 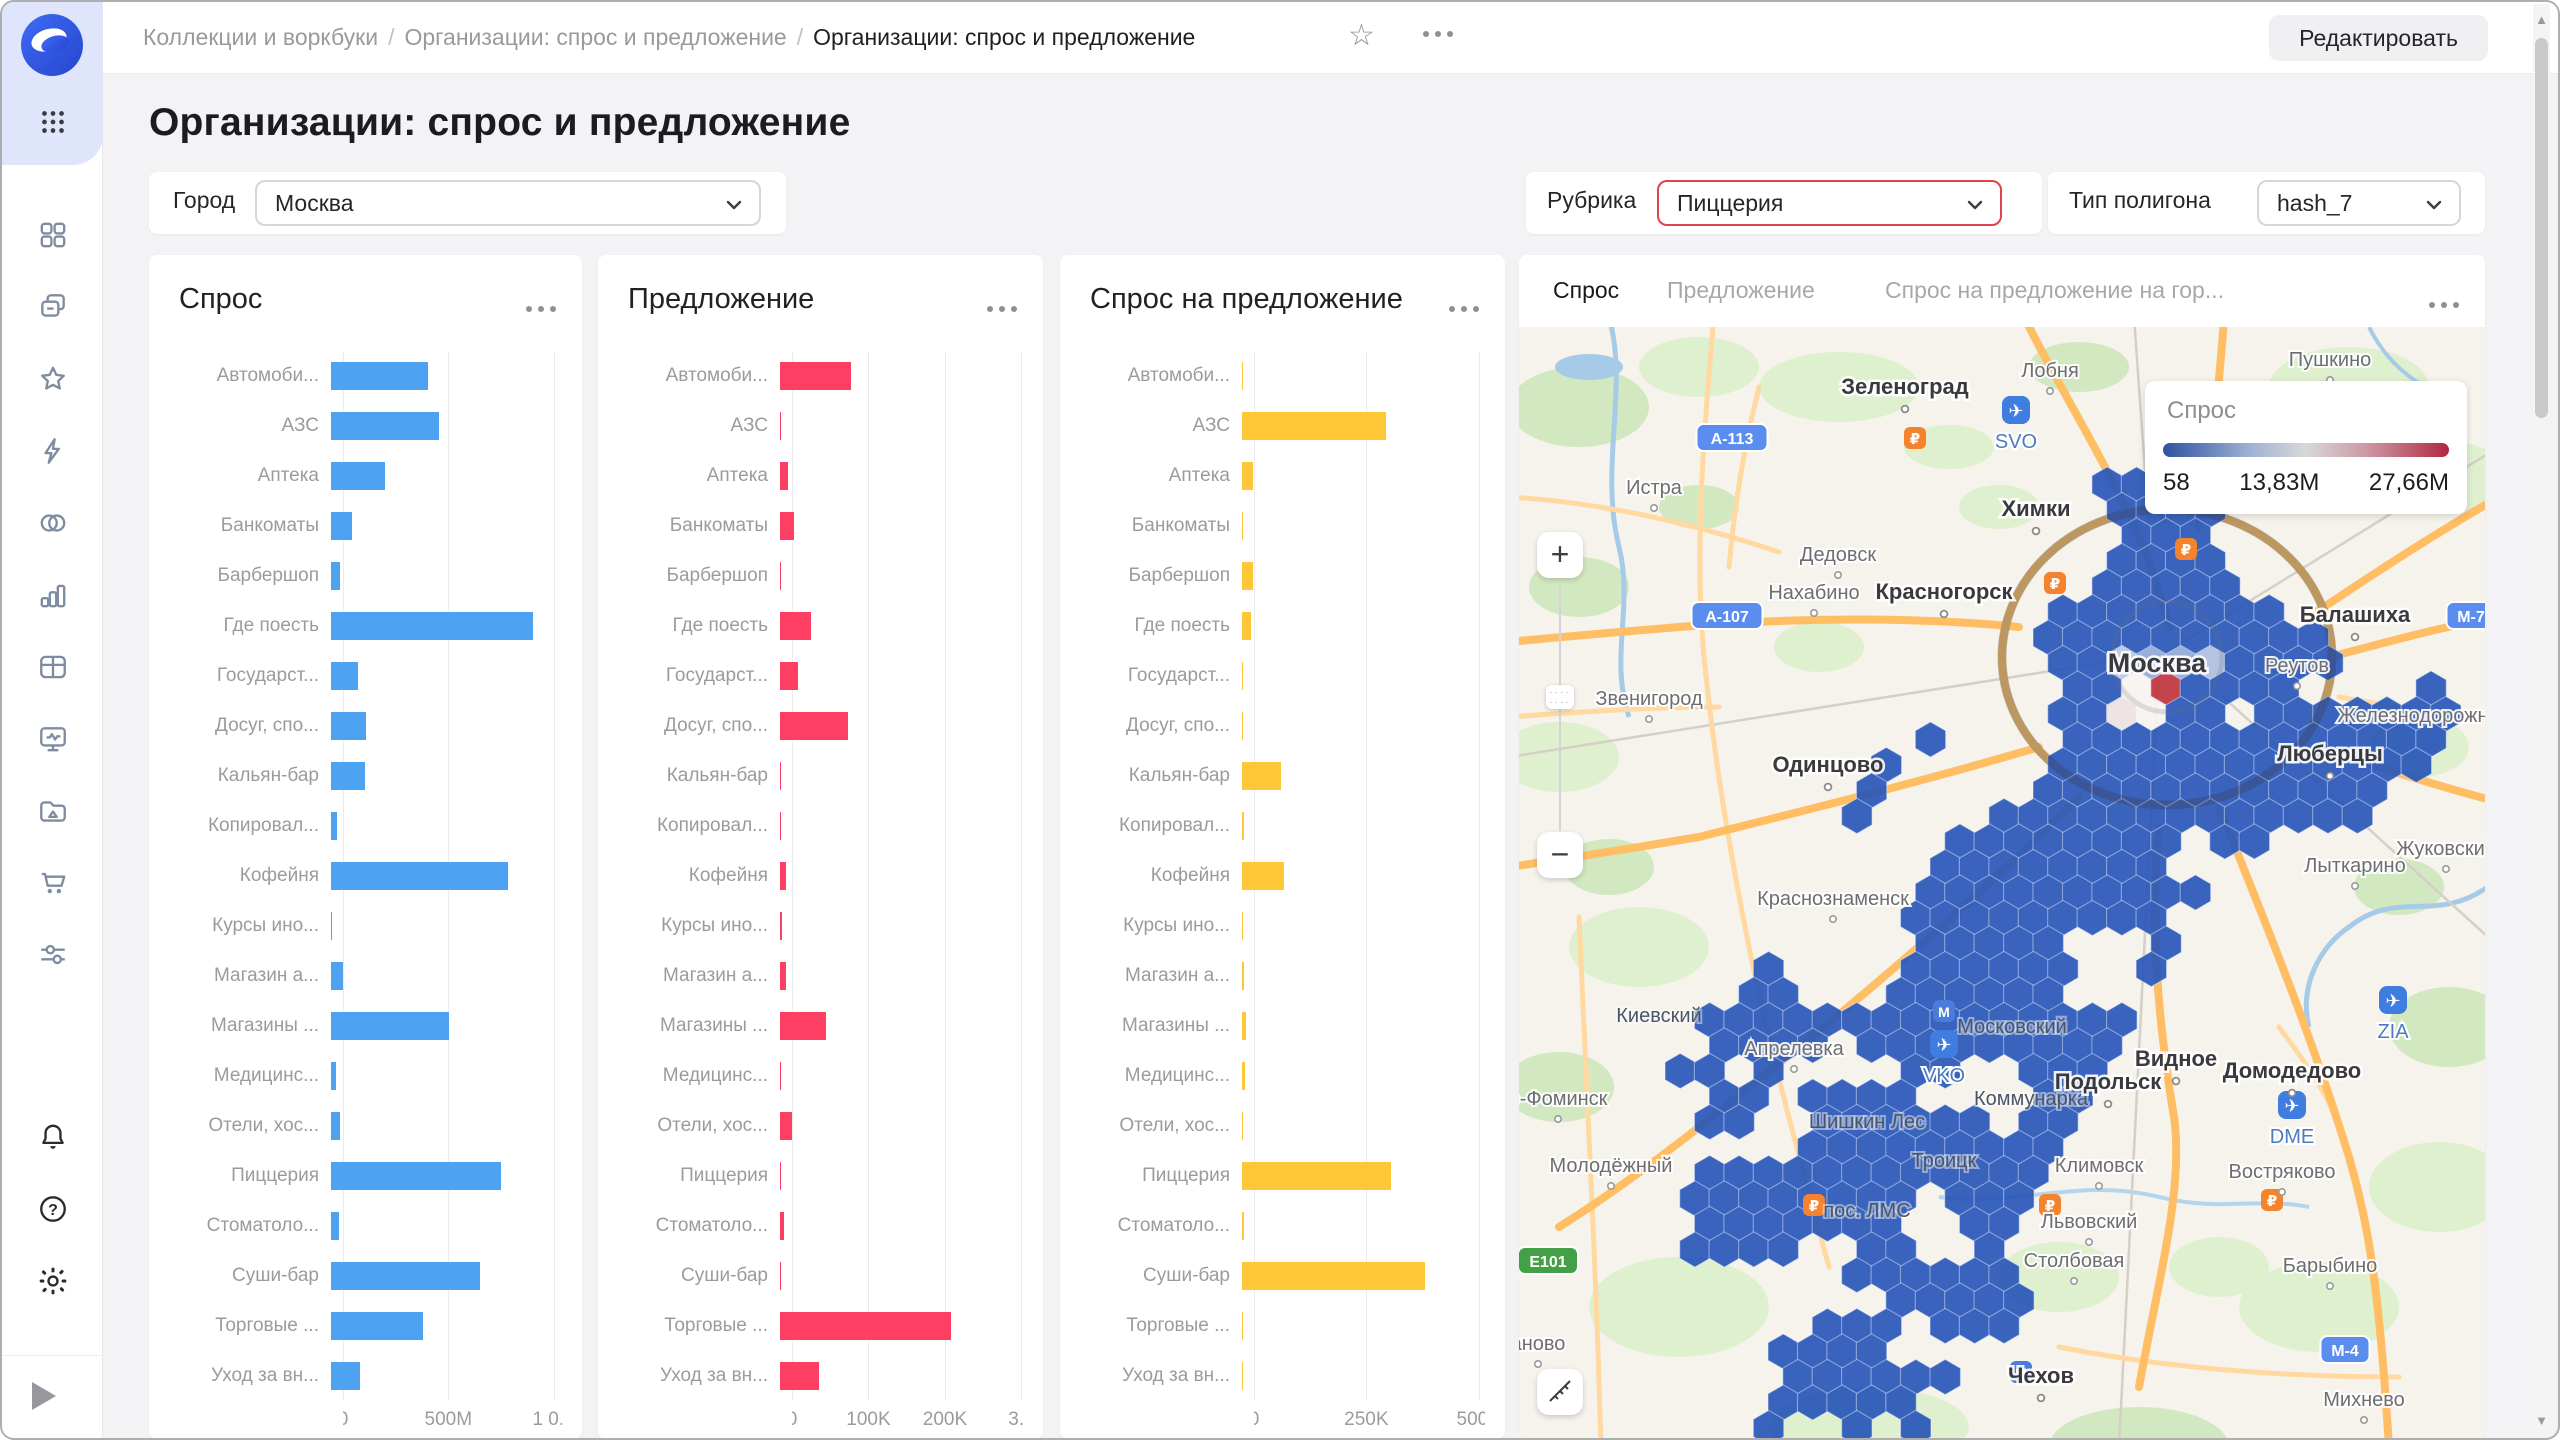 What do you see at coordinates (508, 203) in the screenshot?
I see `city-select: Москва` at bounding box center [508, 203].